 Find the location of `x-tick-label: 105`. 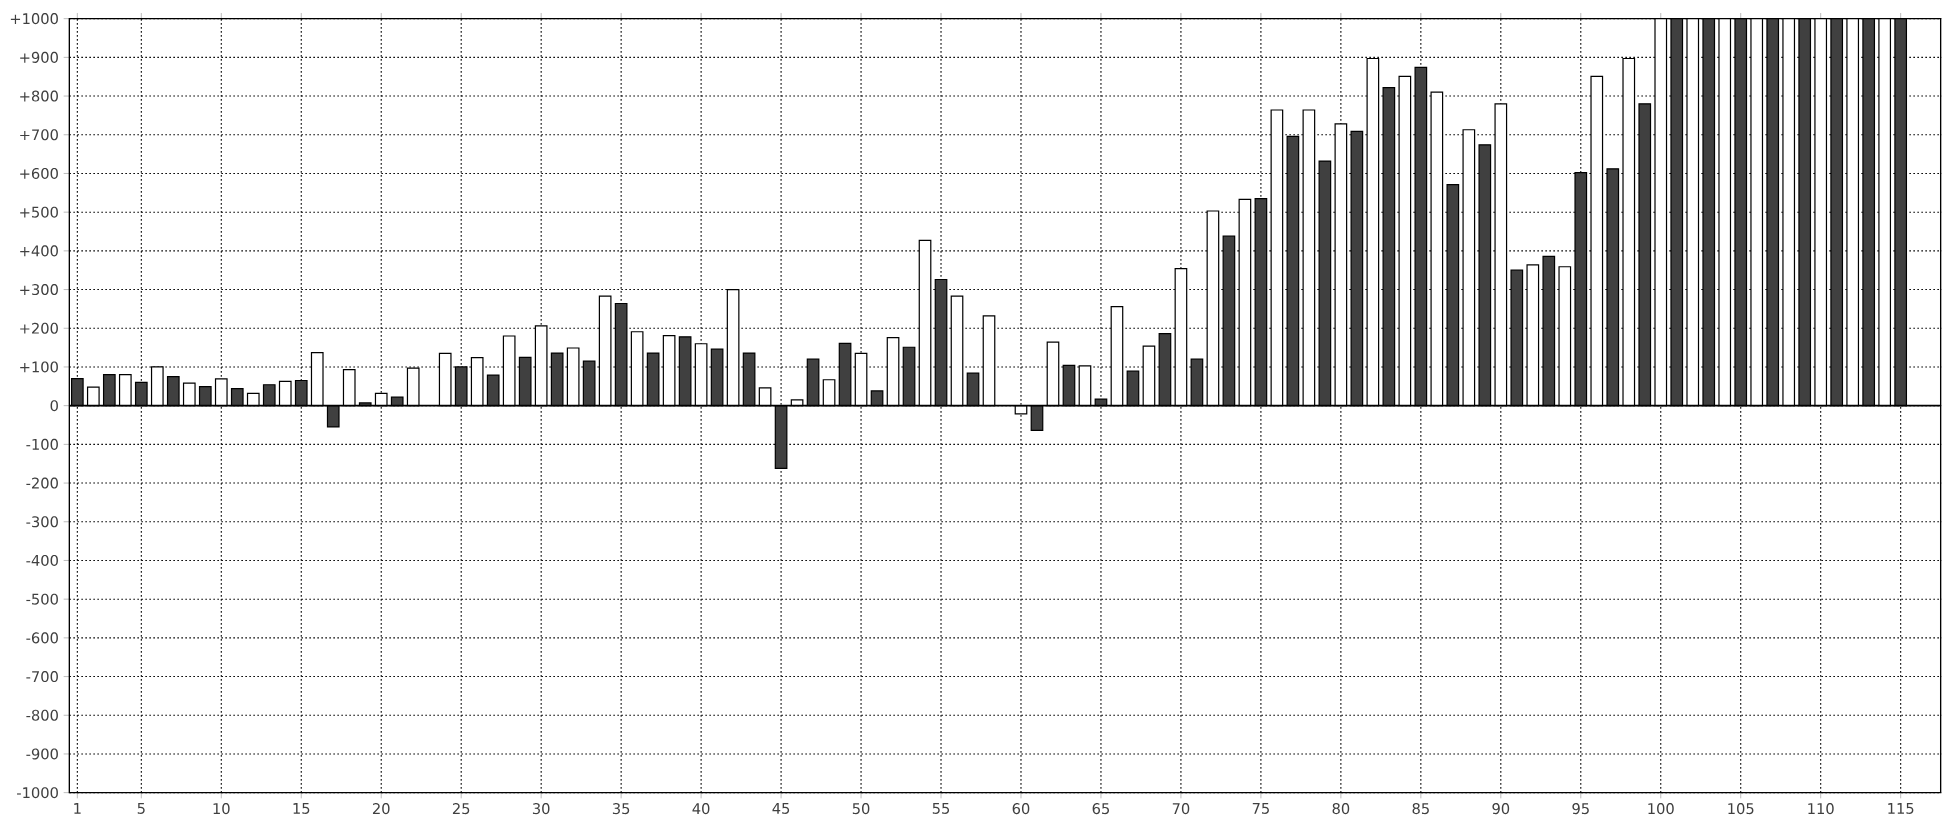

x-tick-label: 105 is located at coordinates (1741, 809).